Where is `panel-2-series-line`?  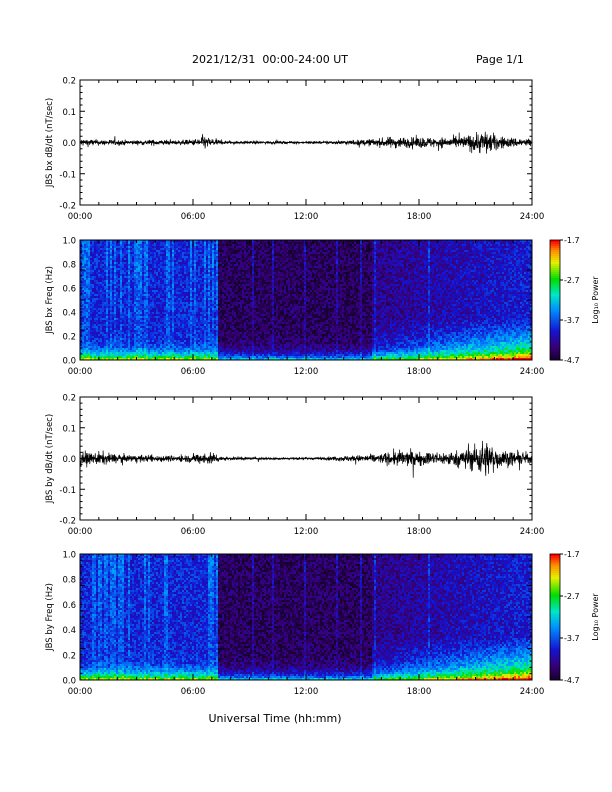
panel-2-series-line is located at coordinates (306, 459).